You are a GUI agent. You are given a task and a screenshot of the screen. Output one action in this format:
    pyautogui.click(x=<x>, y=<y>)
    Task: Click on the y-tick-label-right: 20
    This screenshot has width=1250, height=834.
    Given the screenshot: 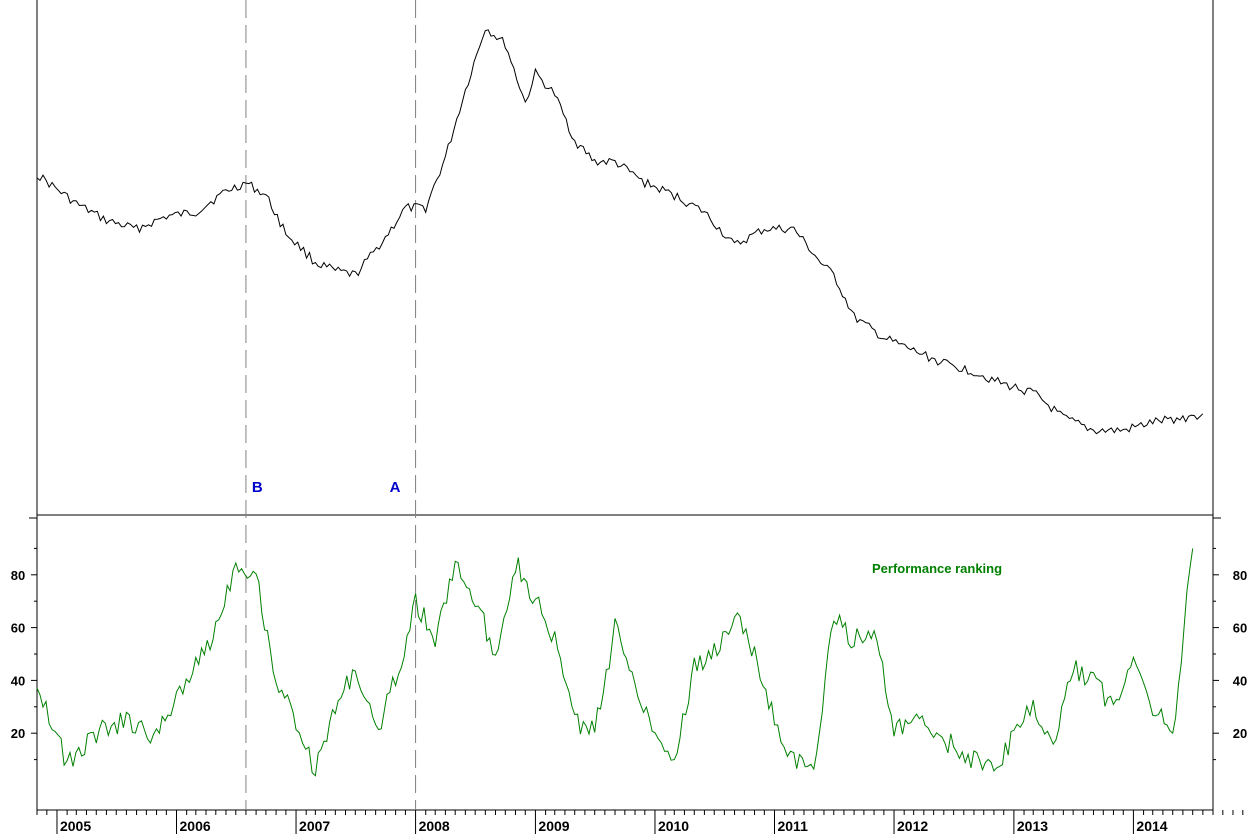 What is the action you would take?
    pyautogui.click(x=1240, y=733)
    